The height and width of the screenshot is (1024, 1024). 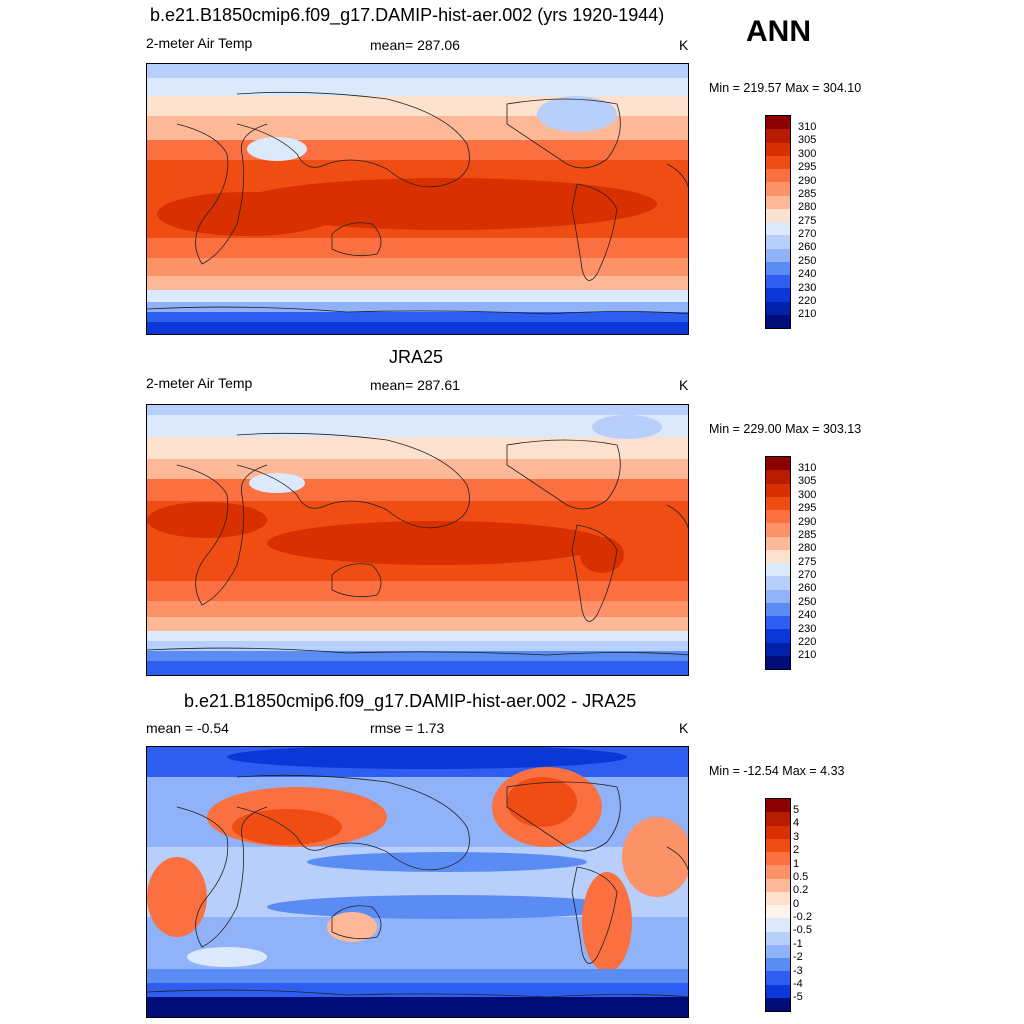 I want to click on panel2-colorbar, so click(x=778, y=563).